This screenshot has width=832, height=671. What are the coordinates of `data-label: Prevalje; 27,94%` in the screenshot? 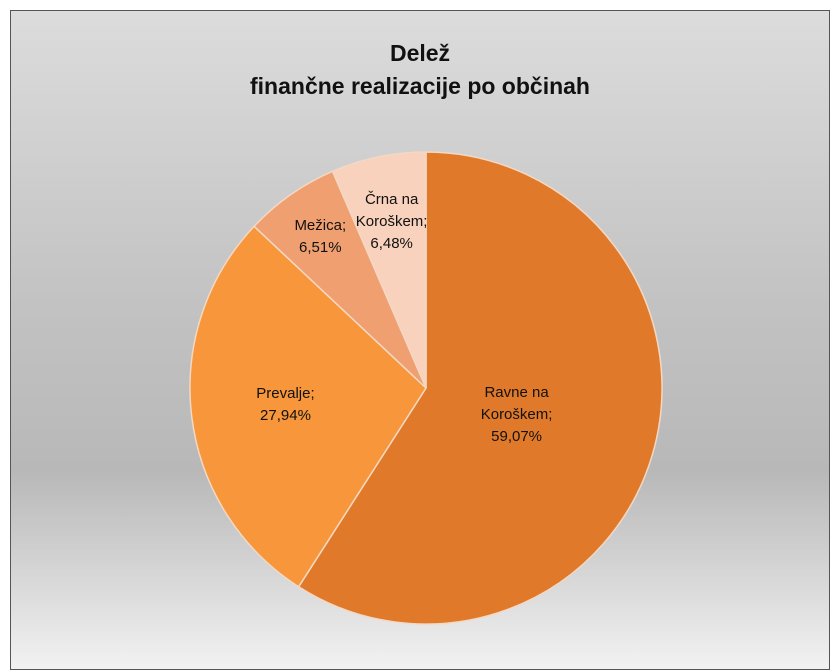 It's located at (285, 405).